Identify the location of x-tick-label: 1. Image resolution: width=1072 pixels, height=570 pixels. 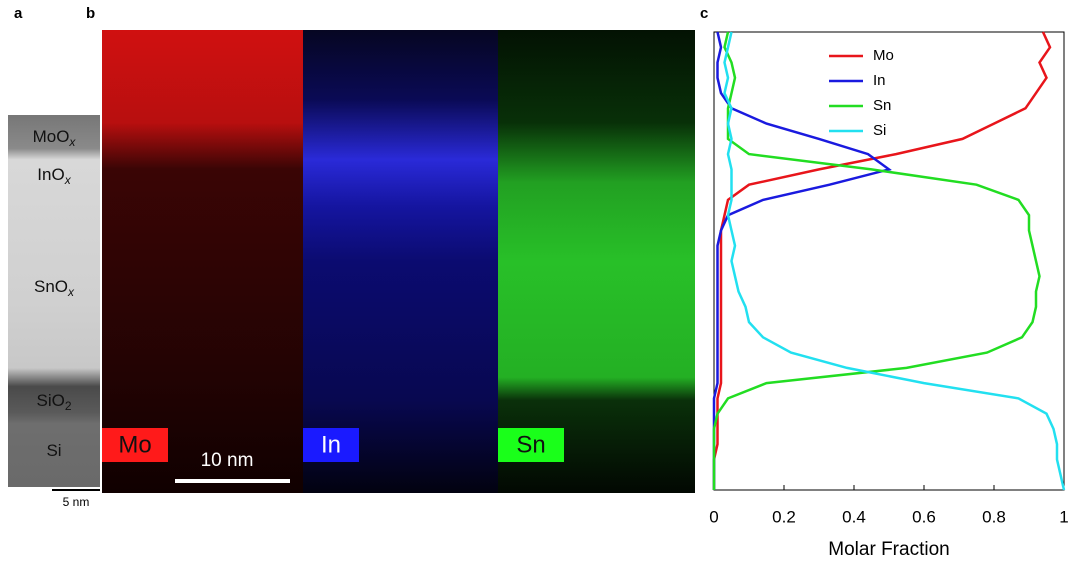
(1063, 516).